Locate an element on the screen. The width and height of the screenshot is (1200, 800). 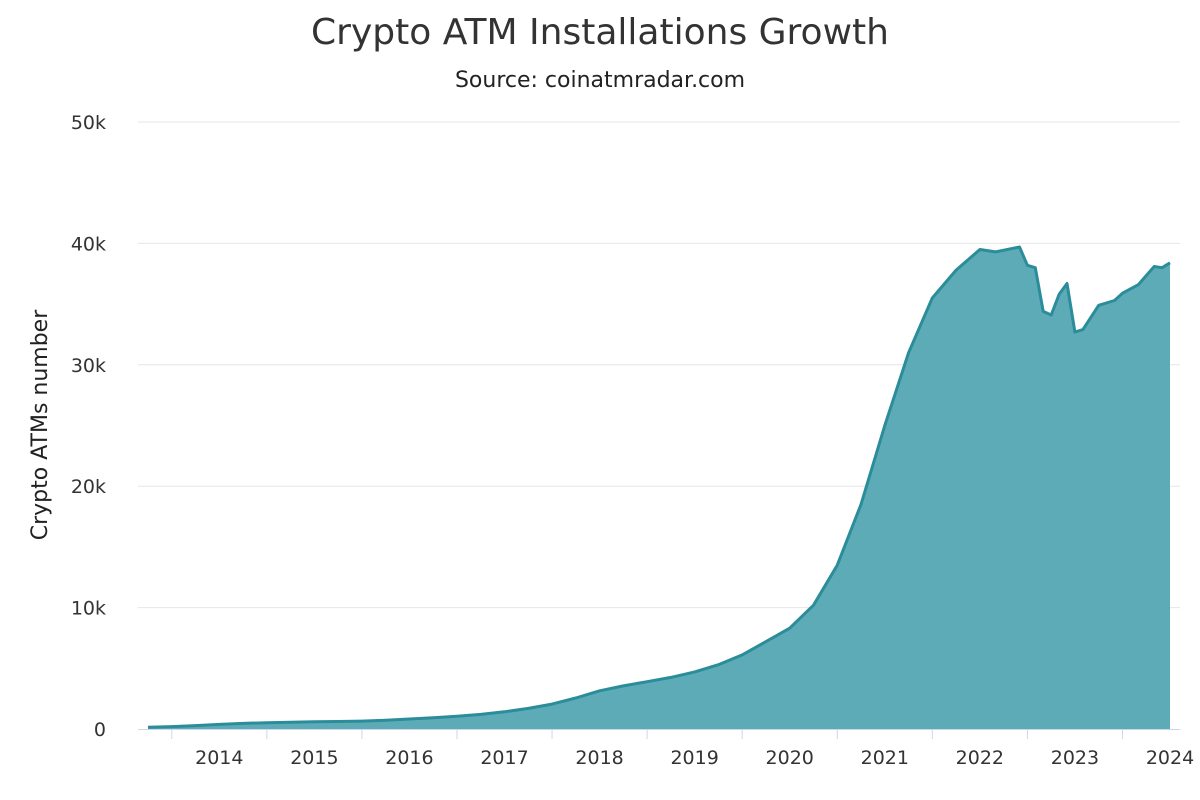
x-tick-label: 2019 is located at coordinates (694, 758).